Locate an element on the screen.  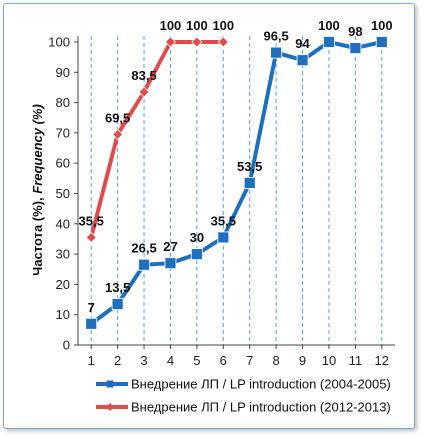
y-tick-label-90: 90 is located at coordinates (63, 72).